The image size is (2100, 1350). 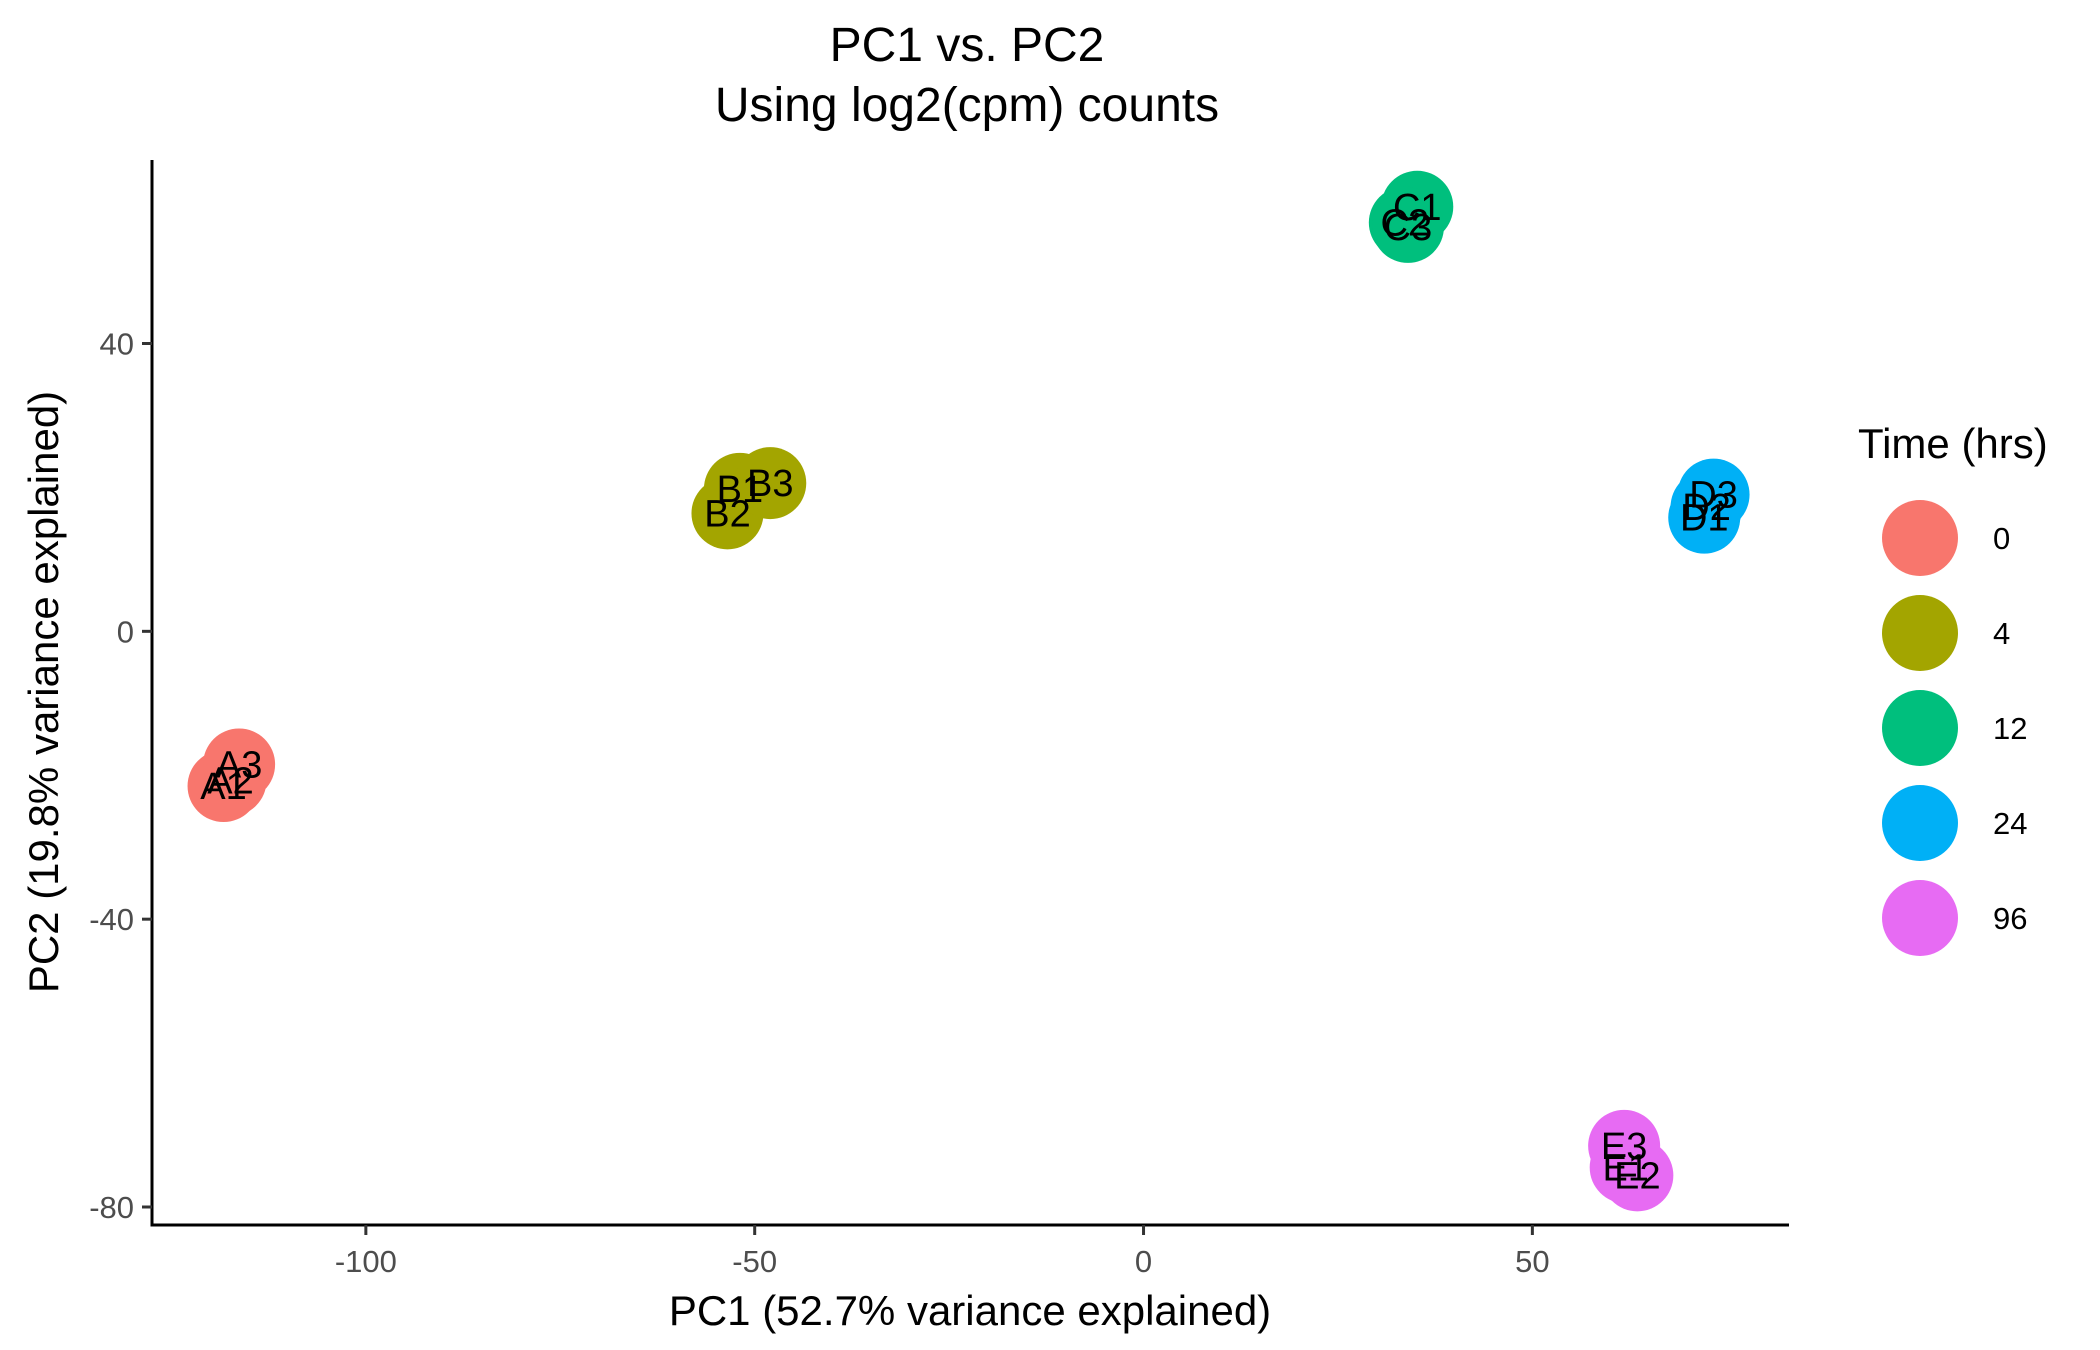 What do you see at coordinates (120, 775) in the screenshot?
I see `y-axis-ticks: -80 -40 0 40` at bounding box center [120, 775].